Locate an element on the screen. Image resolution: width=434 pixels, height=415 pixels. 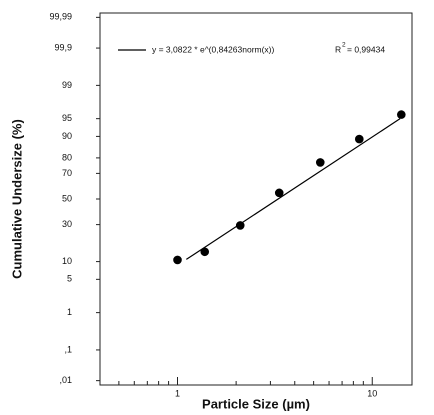
y-tick-label: 80 is located at coordinates (67, 157).